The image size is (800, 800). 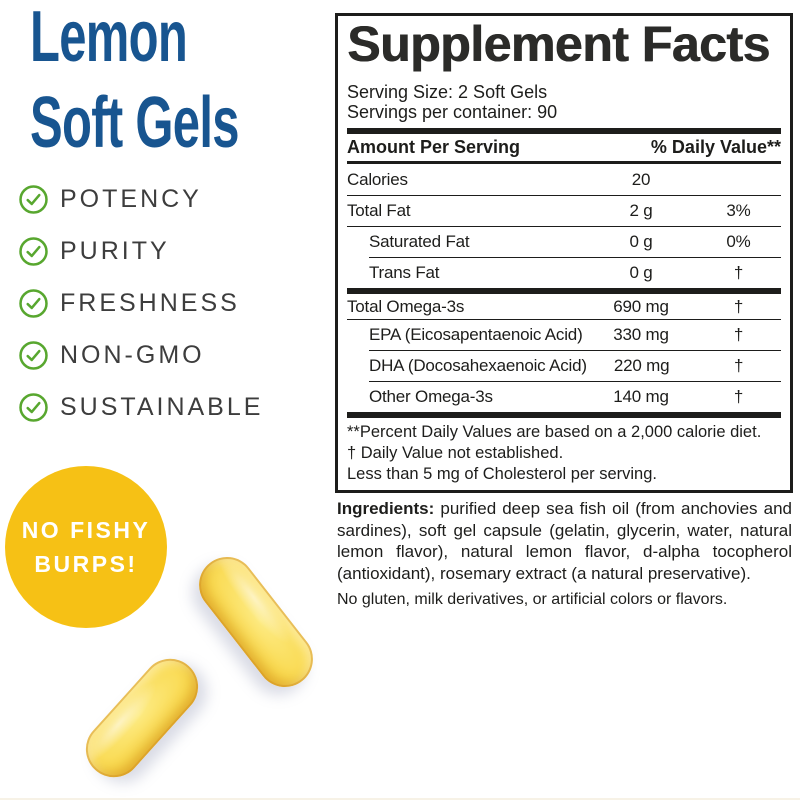 I want to click on nutrient-name: Trans Fat, so click(x=404, y=272).